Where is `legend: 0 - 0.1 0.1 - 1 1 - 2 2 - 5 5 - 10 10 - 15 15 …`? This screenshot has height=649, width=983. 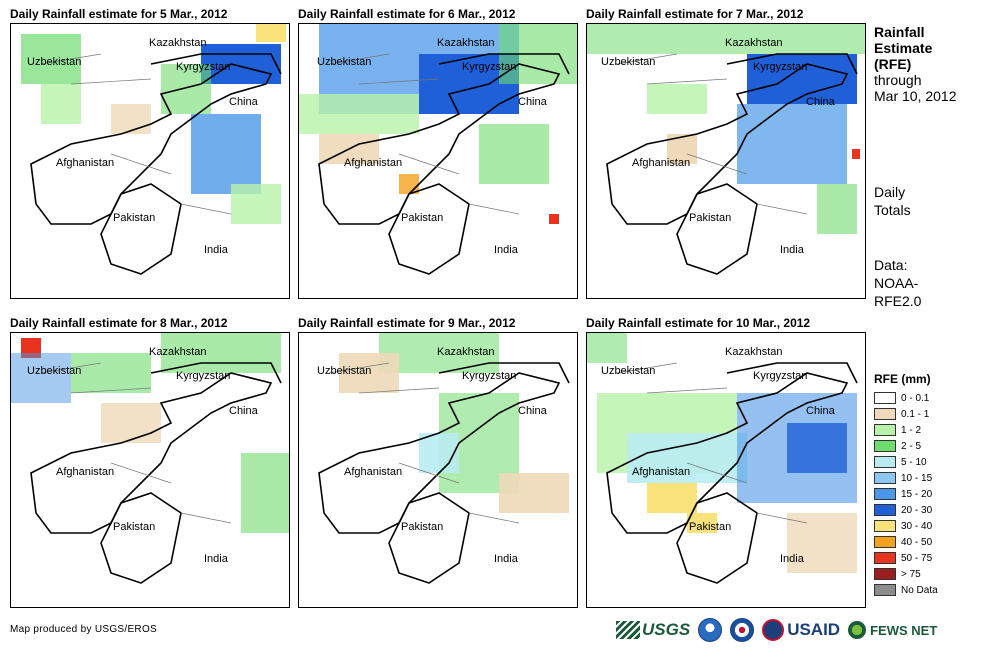 legend: 0 - 0.1 0.1 - 1 1 - 2 2 - 5 5 - 10 10 - 15 15 … is located at coordinates (906, 494).